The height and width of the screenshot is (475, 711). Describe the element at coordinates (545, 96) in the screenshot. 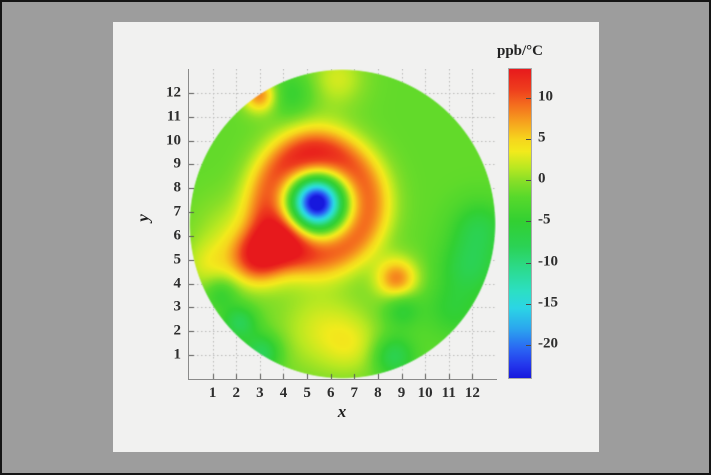

I see `colorbar-tick-label: 10` at that location.